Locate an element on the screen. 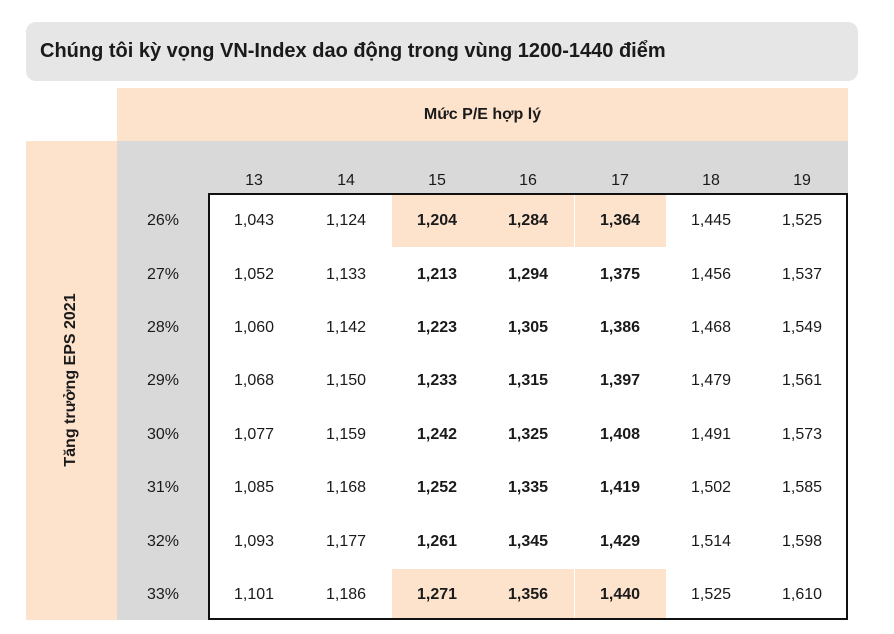 The height and width of the screenshot is (634, 894). row-label-32pct: 32% is located at coordinates (163, 541).